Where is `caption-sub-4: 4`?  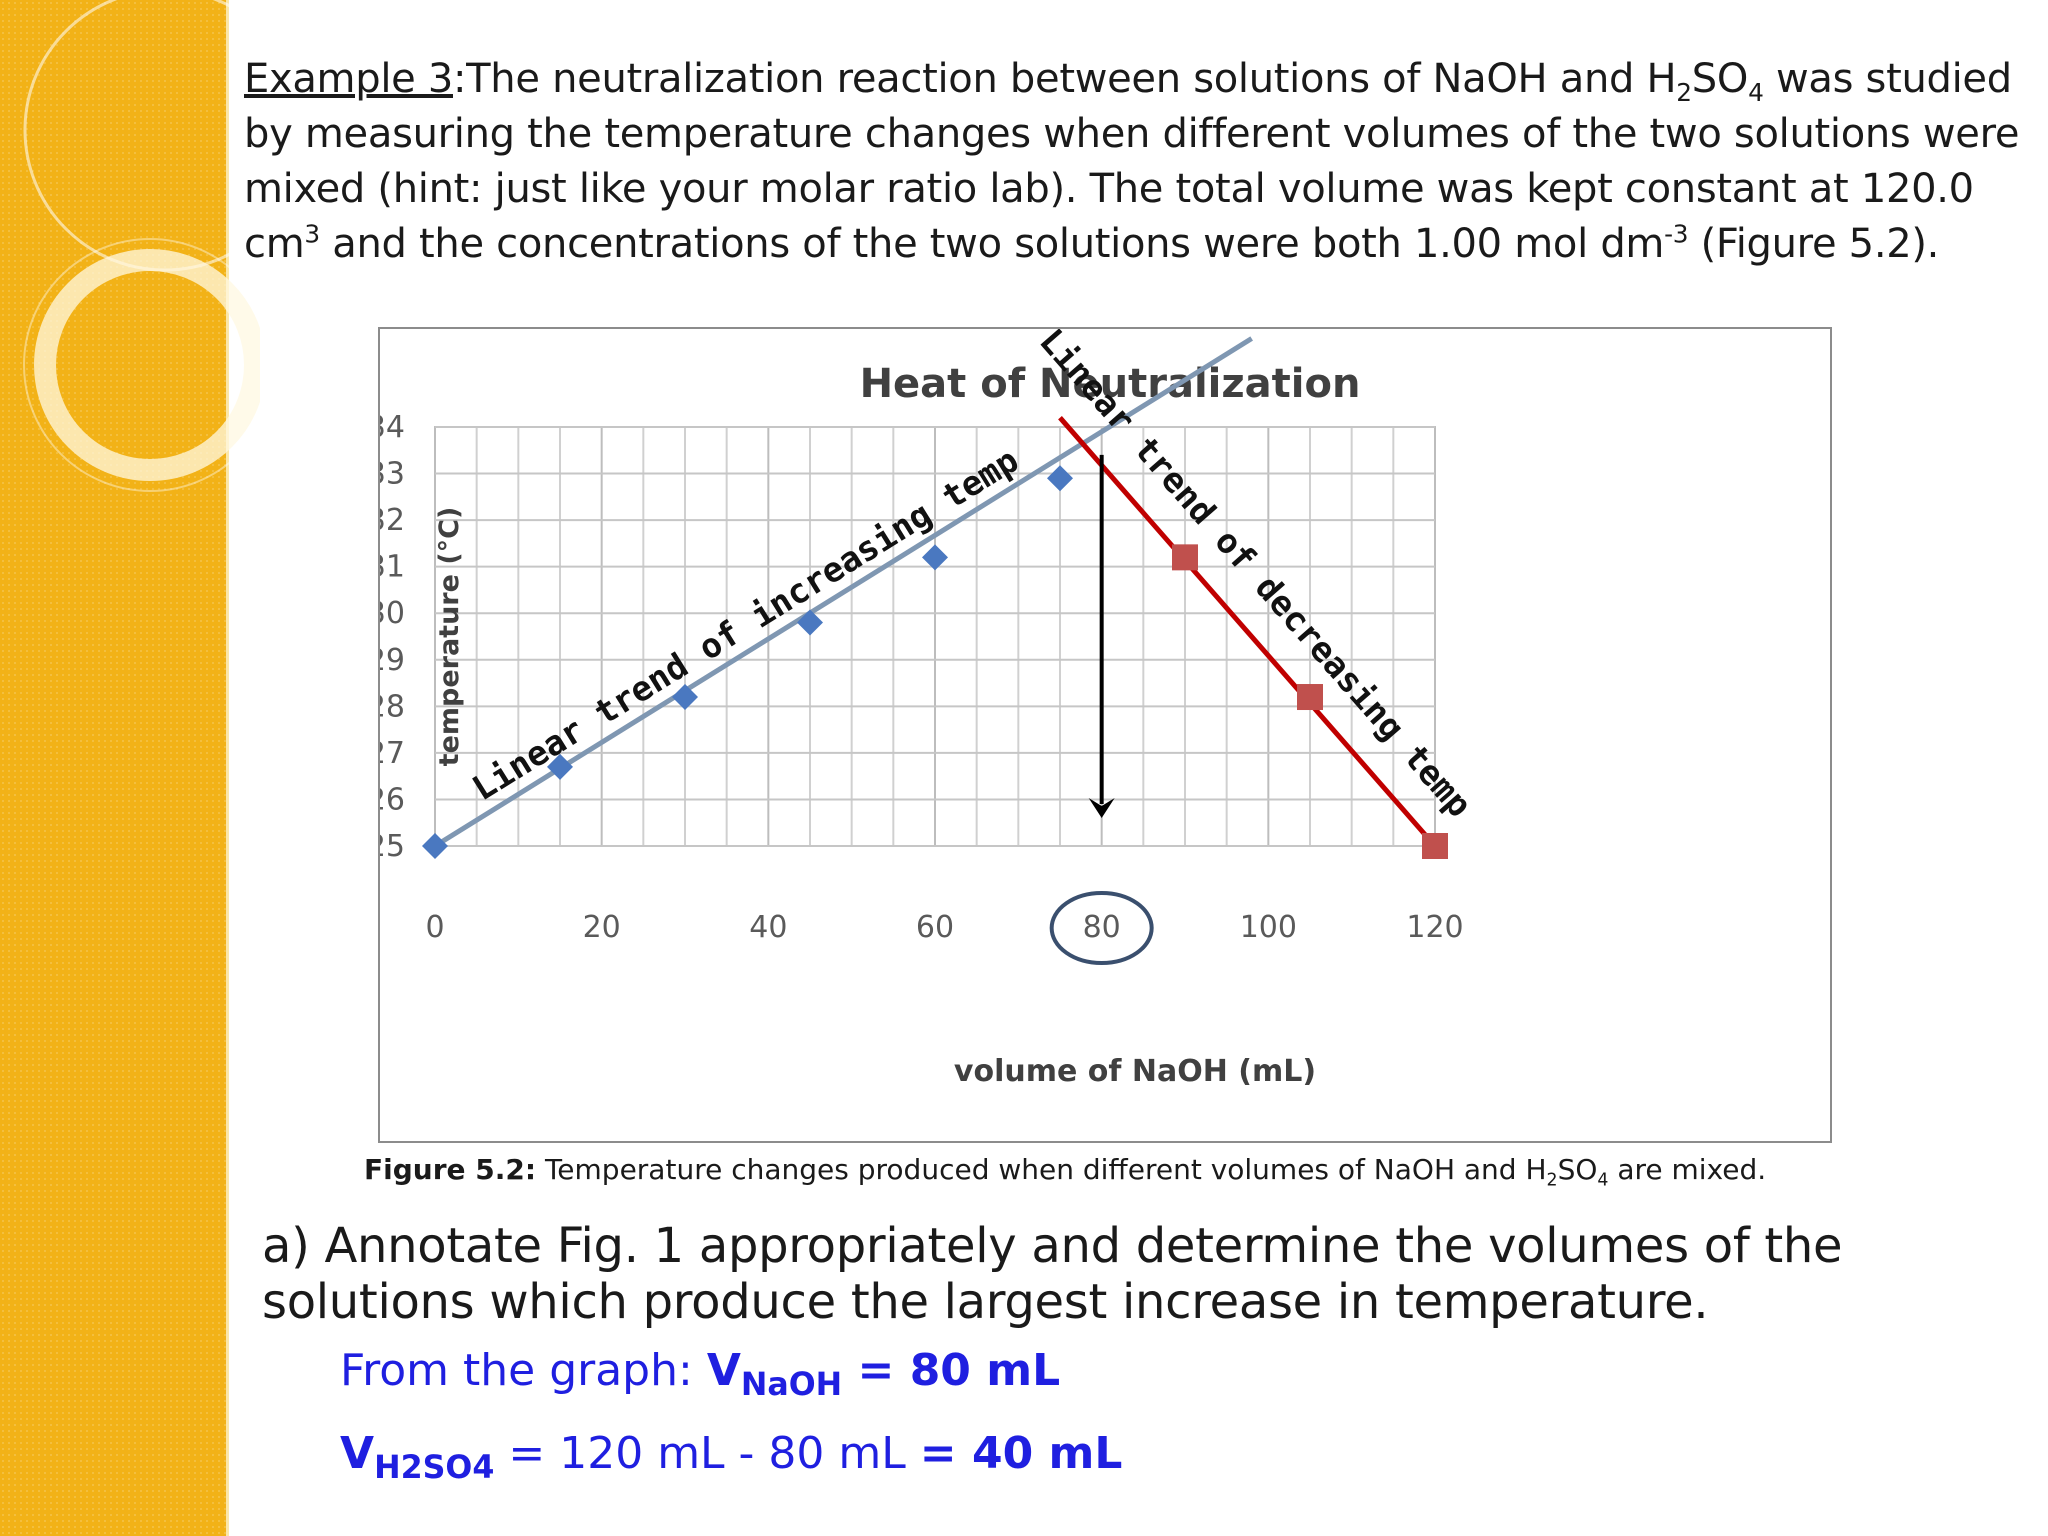
caption-sub-4: 4 is located at coordinates (1603, 1180).